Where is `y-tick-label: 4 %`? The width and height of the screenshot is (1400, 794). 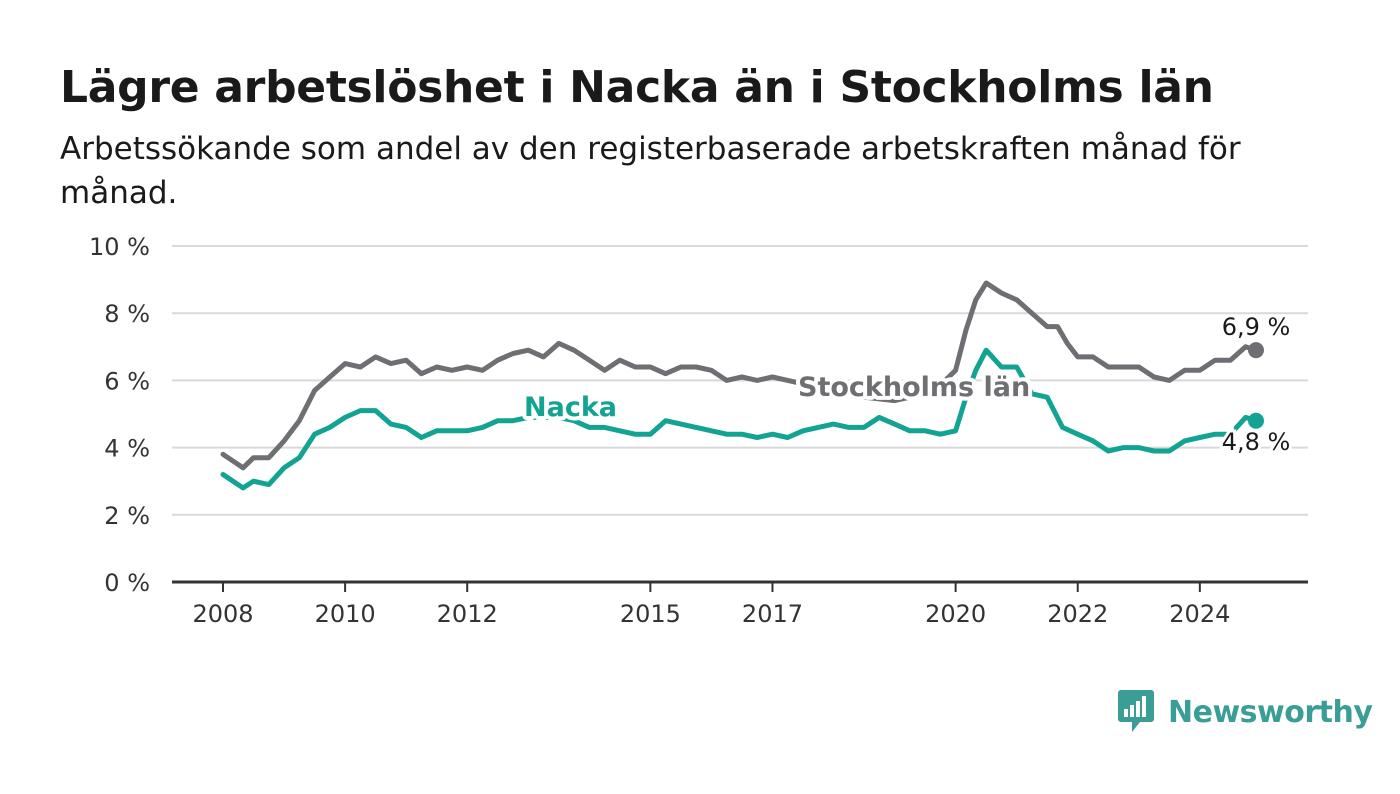
y-tick-label: 4 % is located at coordinates (127, 449).